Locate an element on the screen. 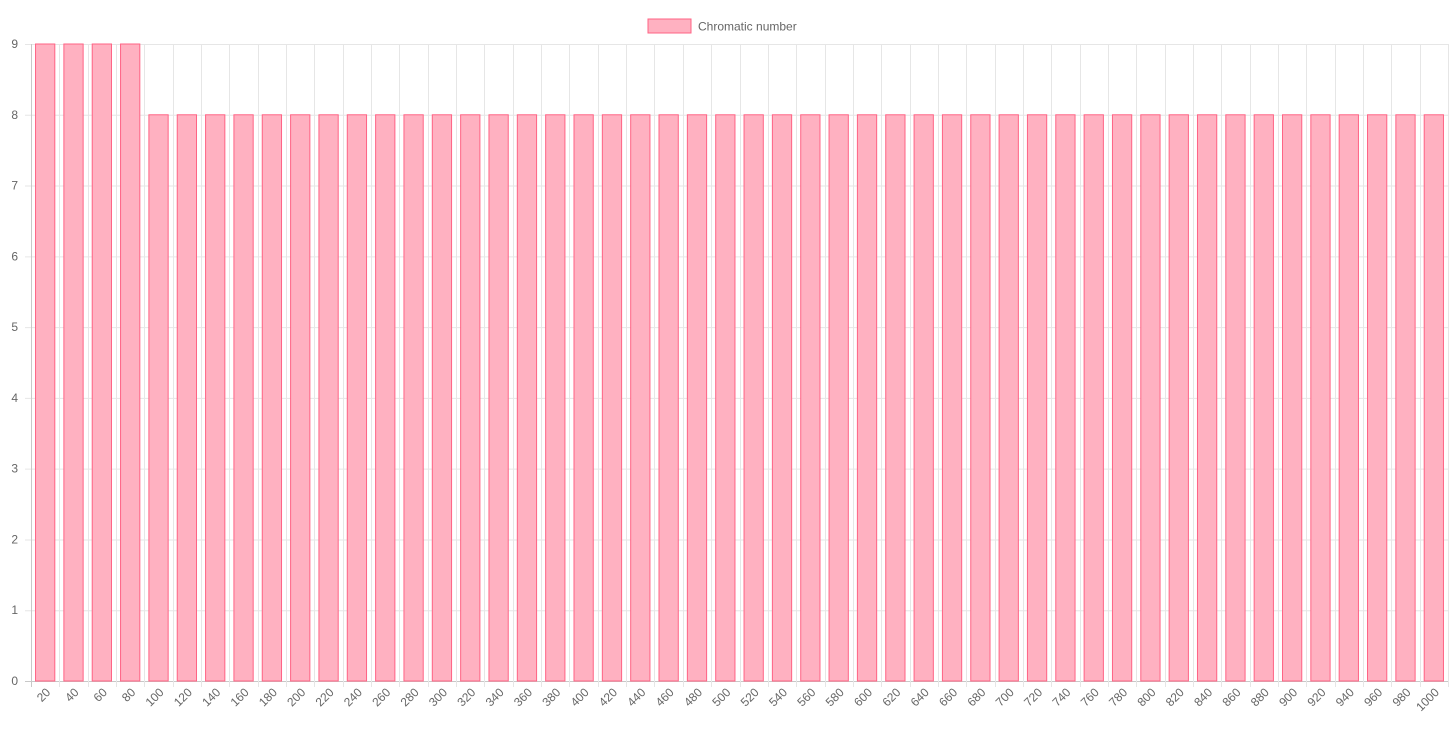 This screenshot has height=733, width=1454. y-tick-label: 1 is located at coordinates (14, 610).